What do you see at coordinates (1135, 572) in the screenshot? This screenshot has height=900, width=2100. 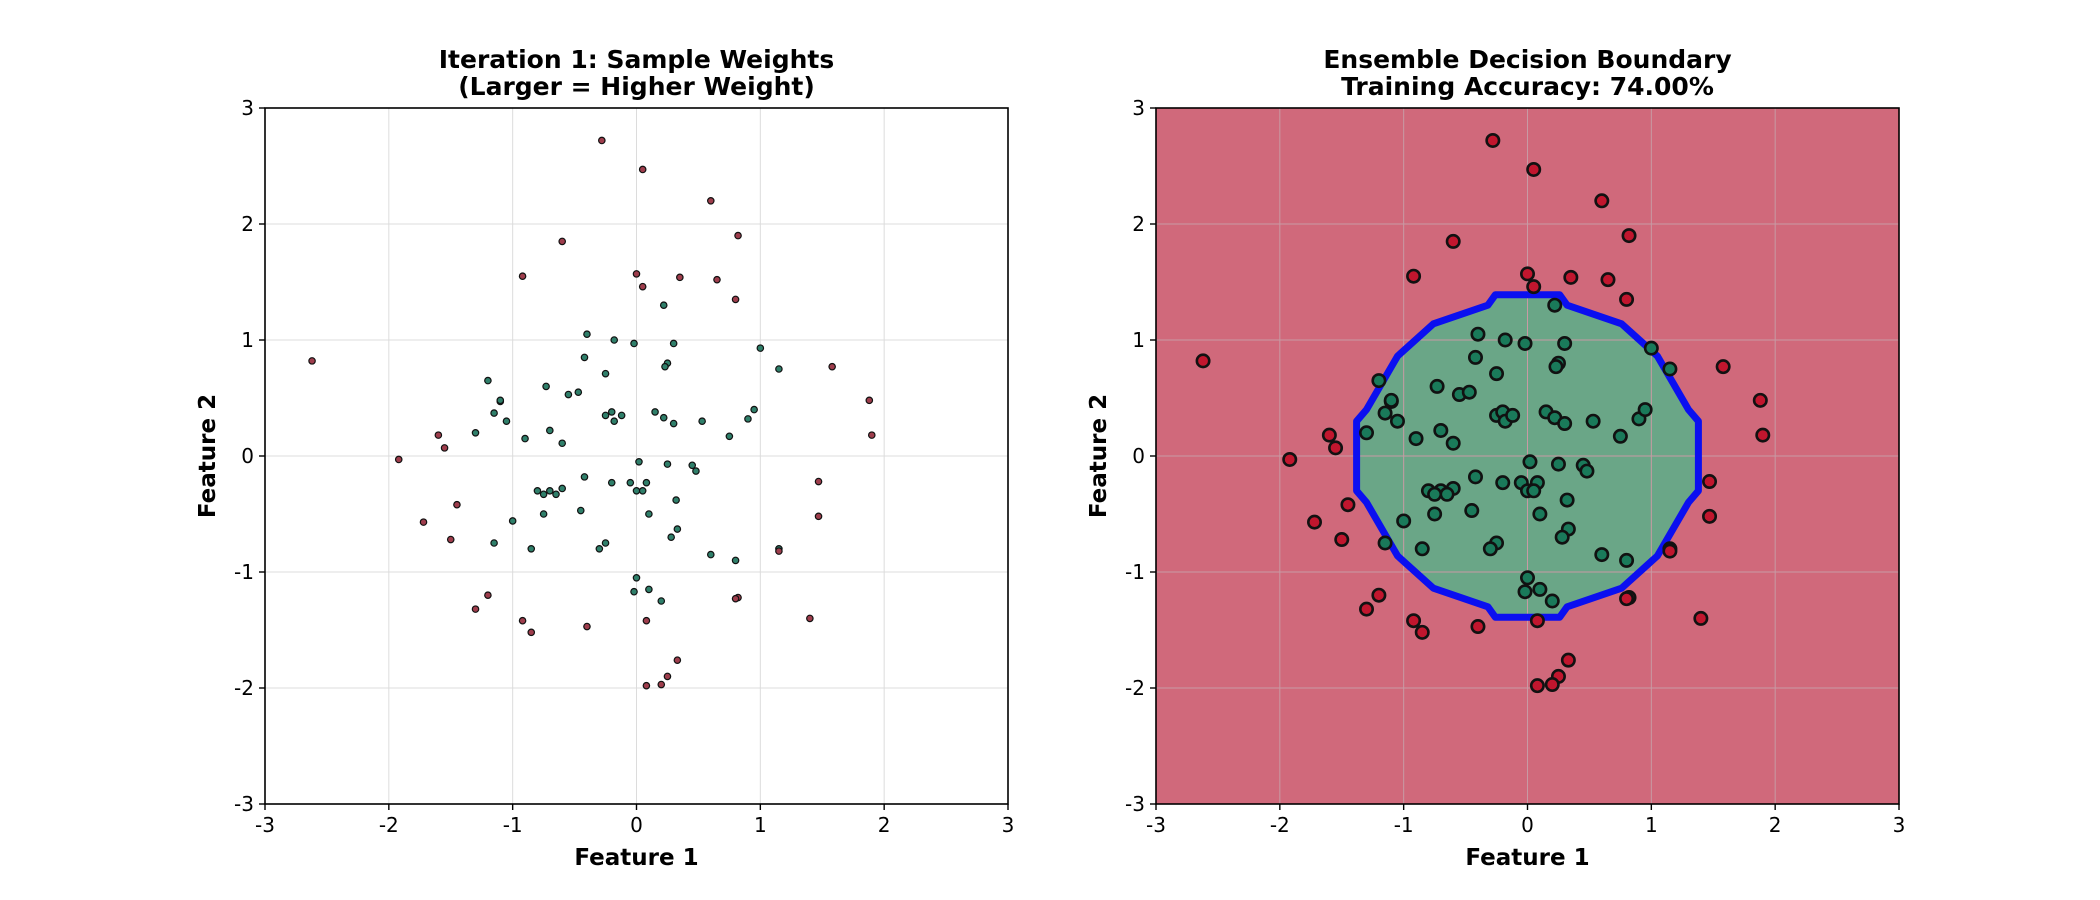 I see `y-tick-label: -1` at bounding box center [1135, 572].